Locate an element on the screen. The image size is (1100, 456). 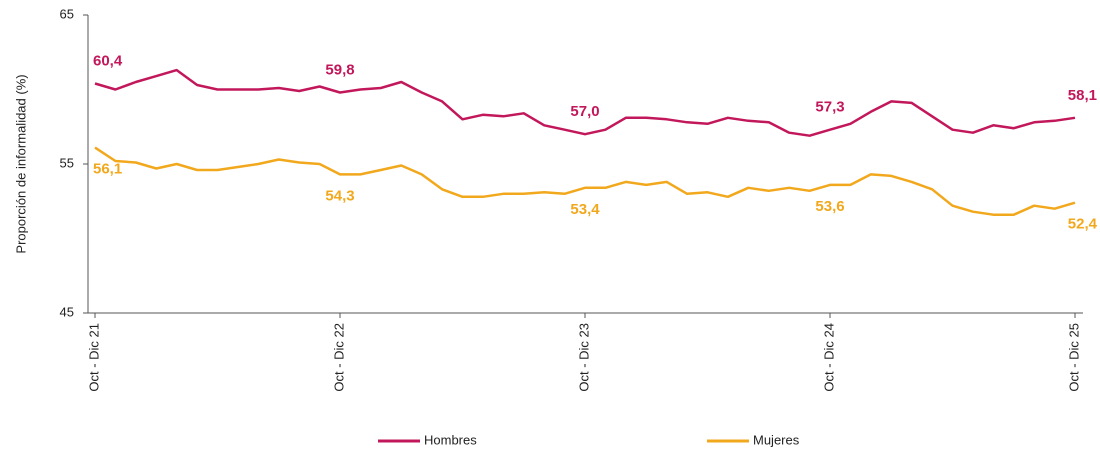
y-axis-label: Proporción de informalidad (%) is located at coordinates (20, 163).